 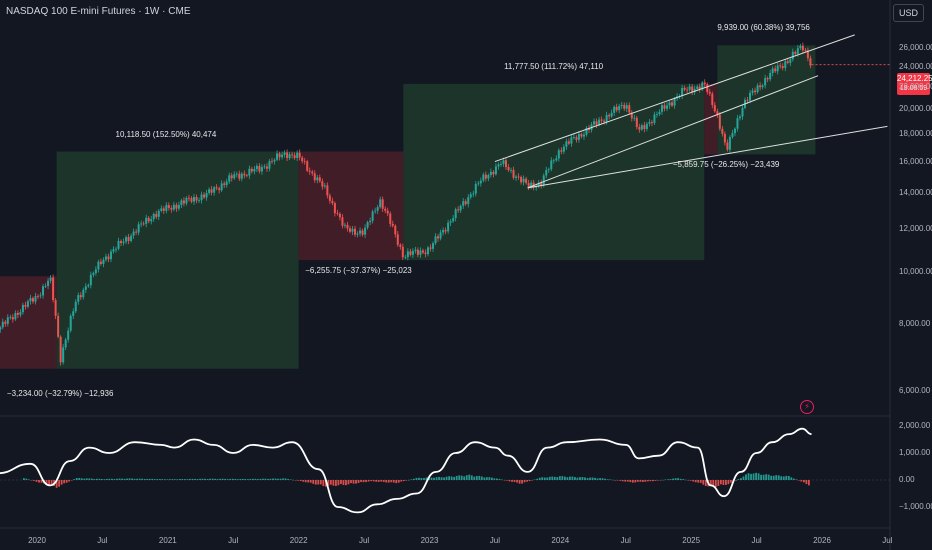 What do you see at coordinates (763, 28) in the screenshot?
I see `range-label-6: 9,939.00 (60.38%) 39,756` at bounding box center [763, 28].